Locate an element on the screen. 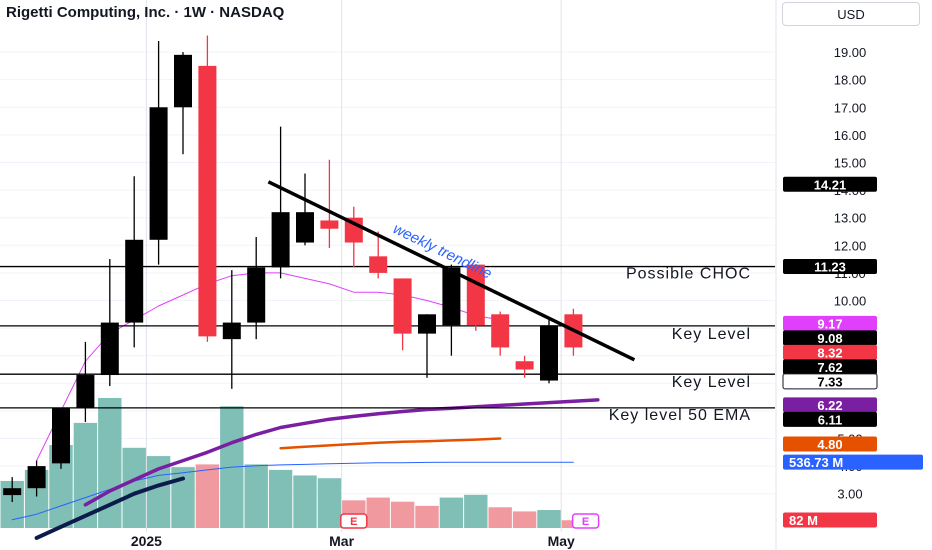  price-badge-label: 14.21 is located at coordinates (830, 184).